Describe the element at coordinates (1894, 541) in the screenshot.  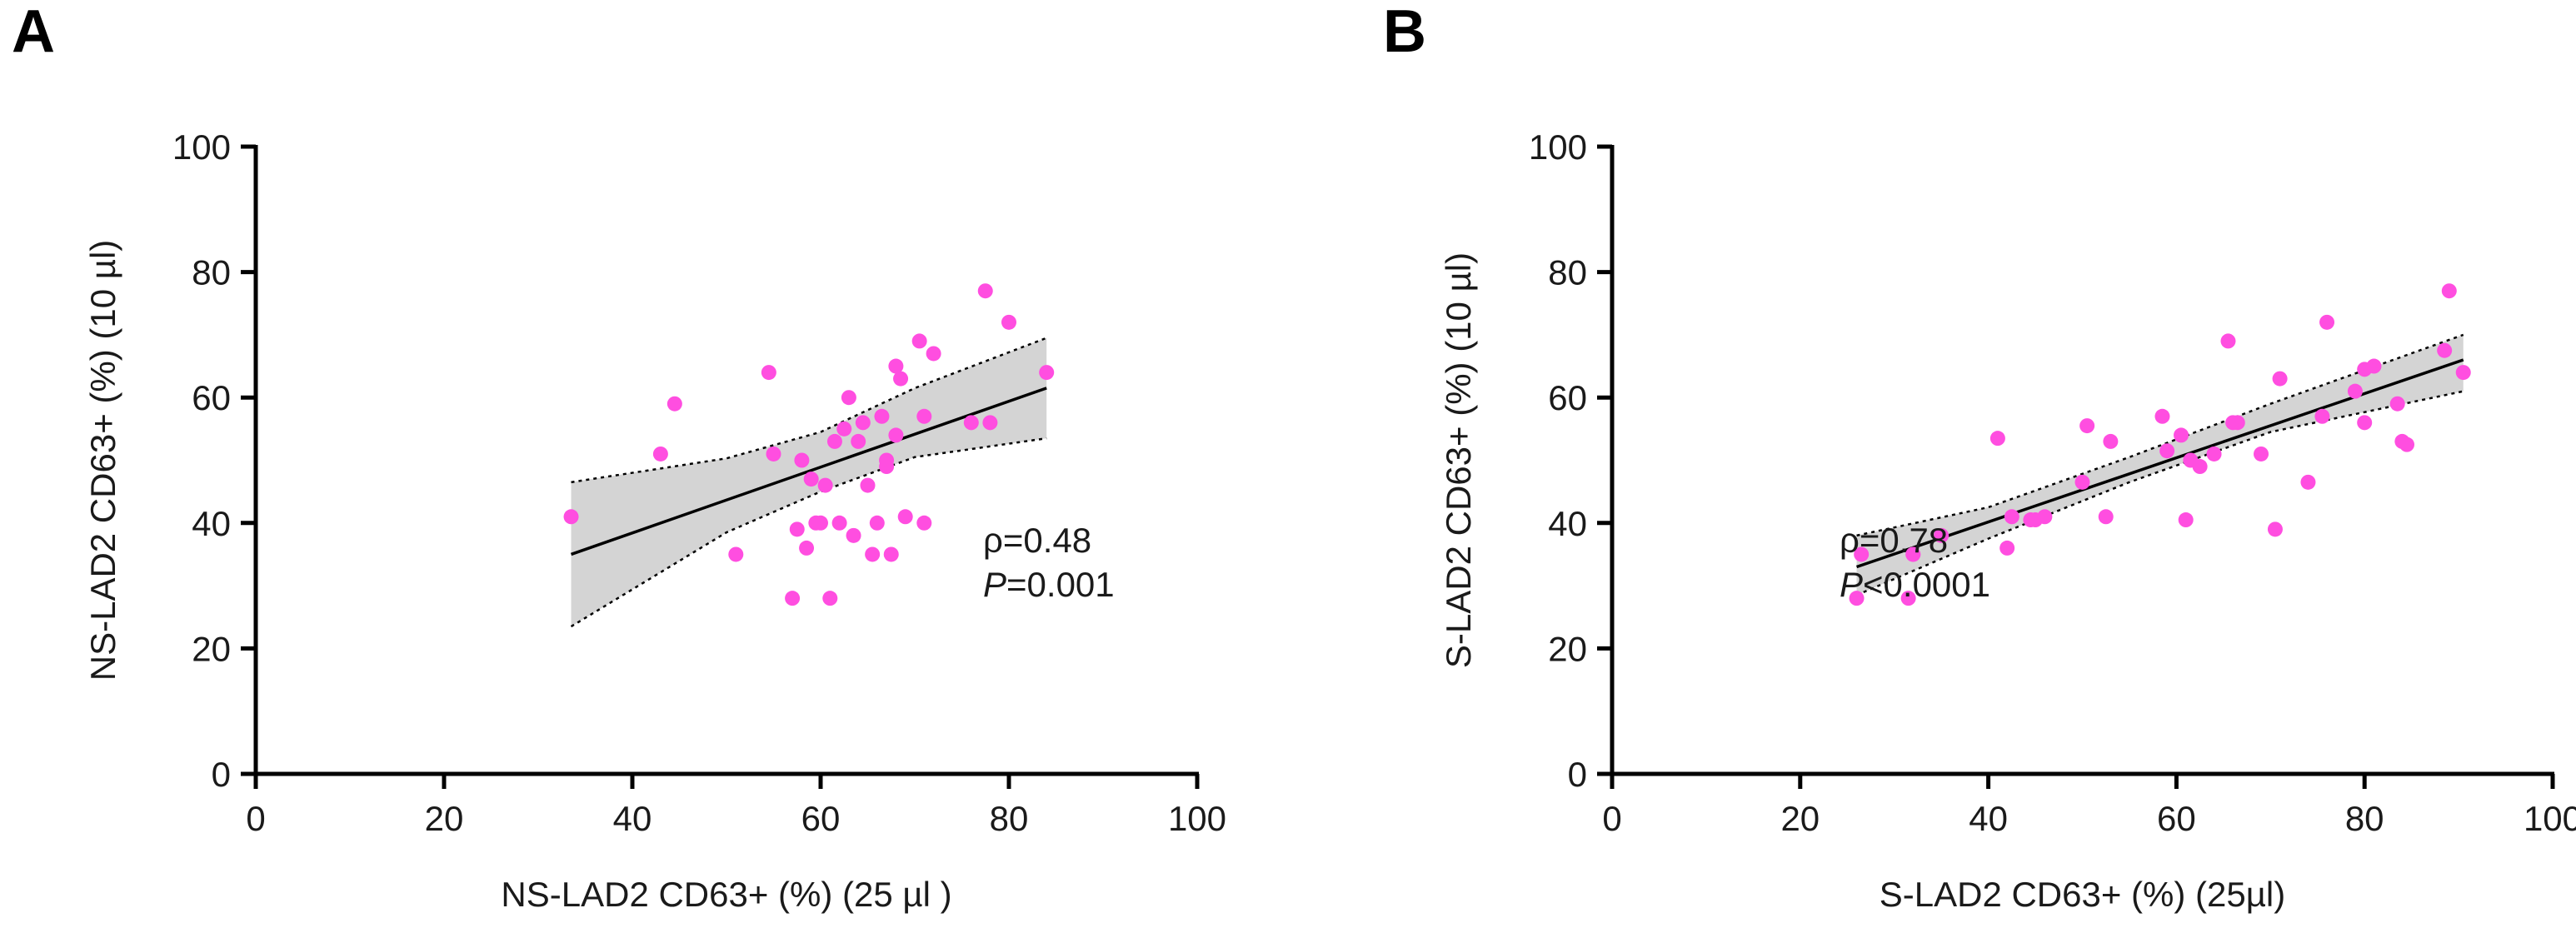
I see `rho-annotation: ρ=0.78` at that location.